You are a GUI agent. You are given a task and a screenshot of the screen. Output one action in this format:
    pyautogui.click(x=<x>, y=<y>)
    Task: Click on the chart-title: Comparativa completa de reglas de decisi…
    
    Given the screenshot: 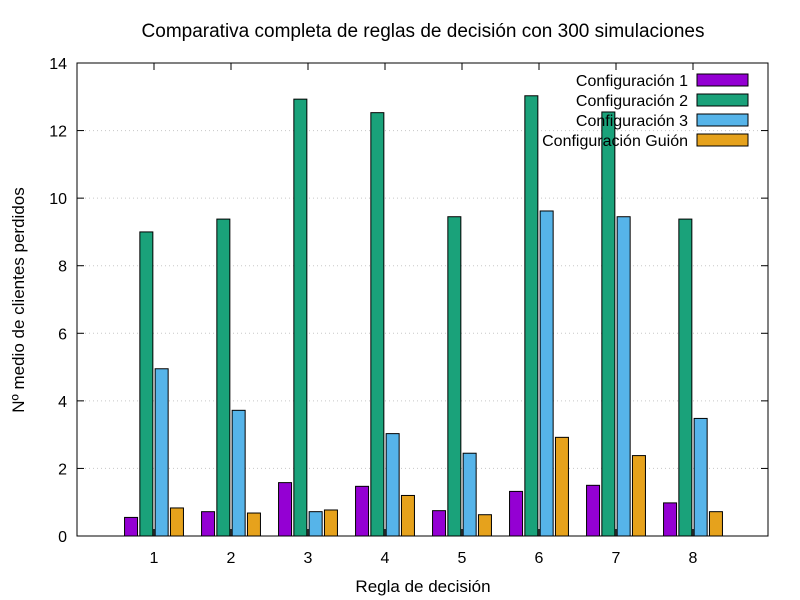 What is the action you would take?
    pyautogui.click(x=423, y=31)
    